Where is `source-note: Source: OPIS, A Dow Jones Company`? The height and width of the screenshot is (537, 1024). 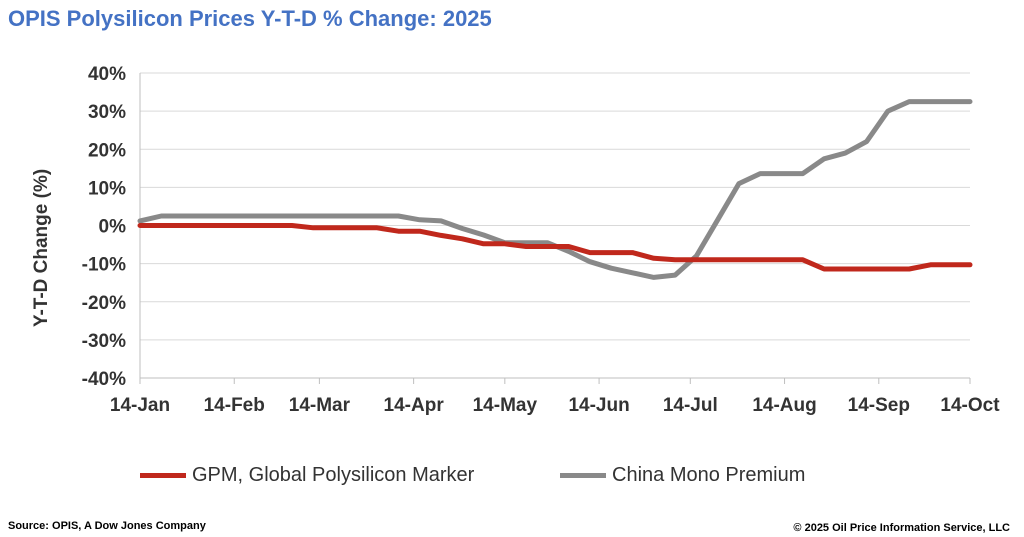
source-note: Source: OPIS, A Dow Jones Company is located at coordinates (107, 526).